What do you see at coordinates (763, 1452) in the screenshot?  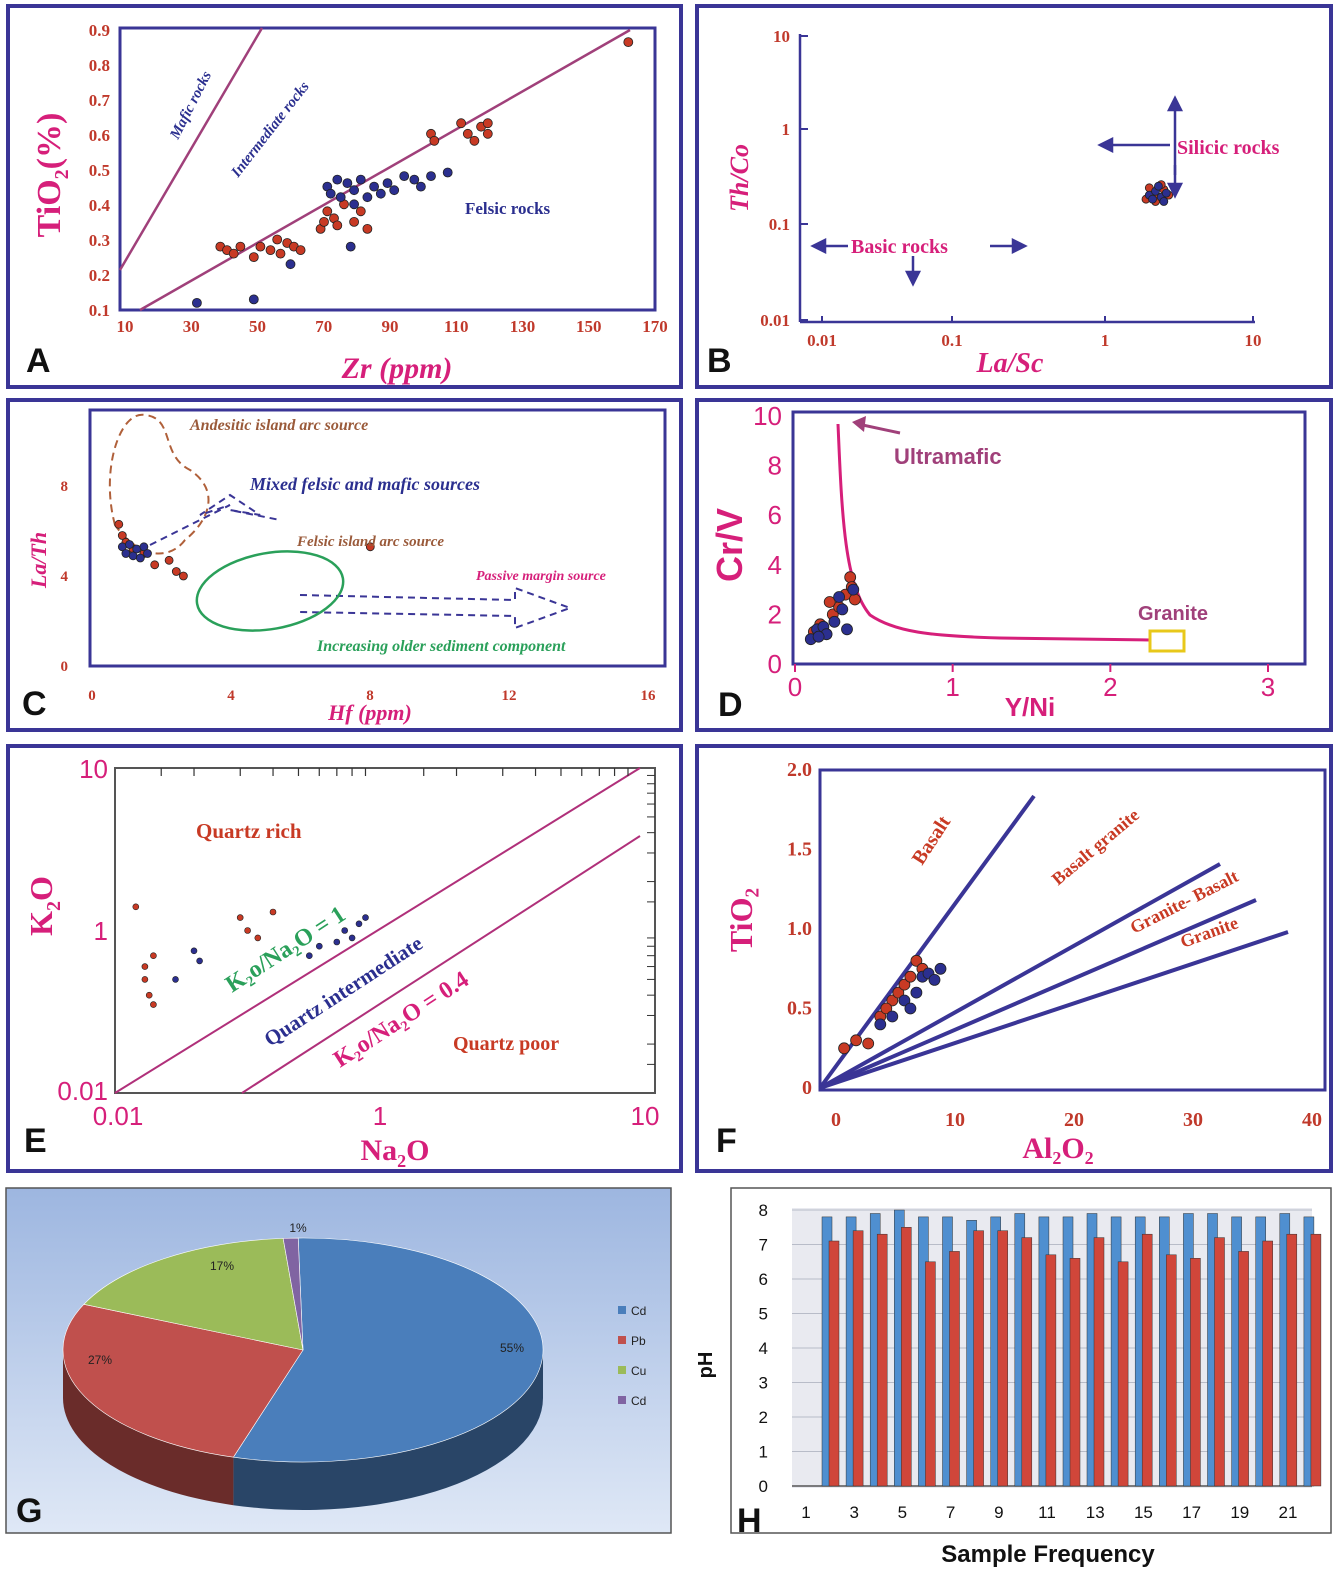 I see `y-tick-label: 1` at bounding box center [763, 1452].